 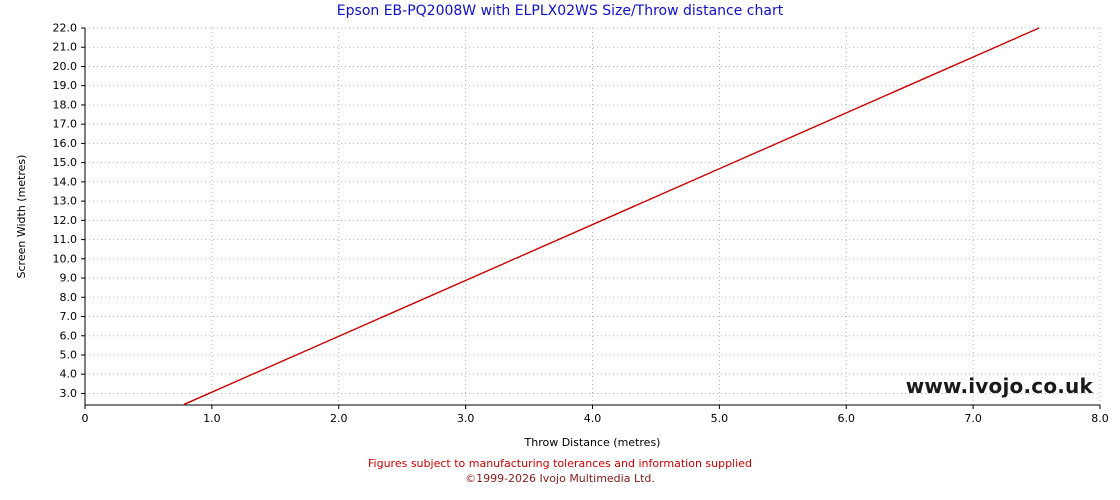 What do you see at coordinates (65, 124) in the screenshot?
I see `y-tick-label: 17.0` at bounding box center [65, 124].